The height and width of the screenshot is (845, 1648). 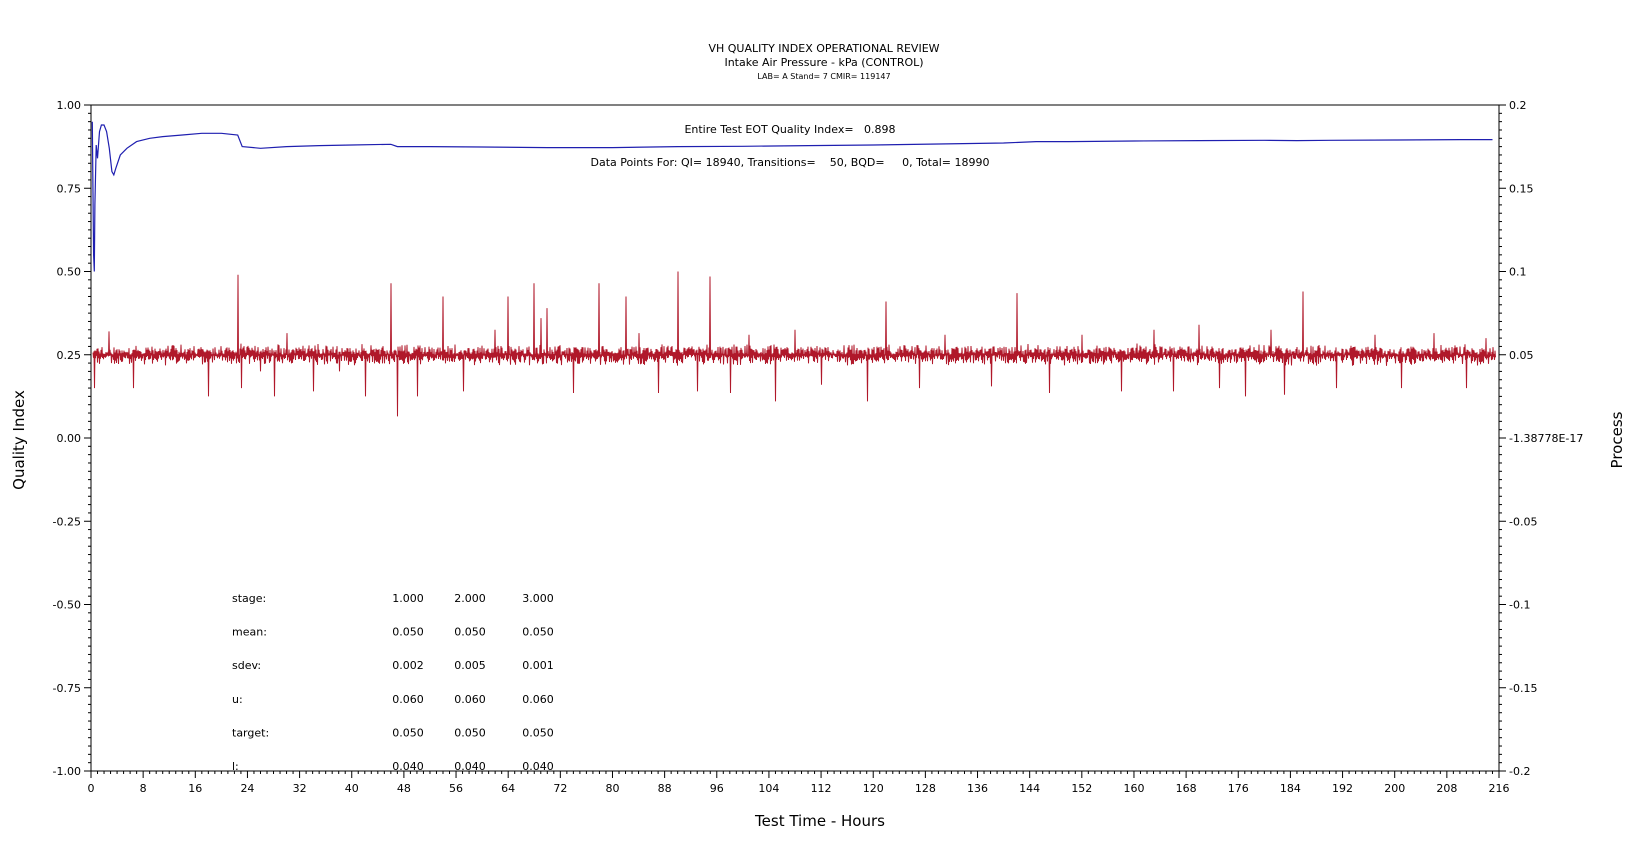 What do you see at coordinates (1029, 788) in the screenshot?
I see `x-tick-label: 144` at bounding box center [1029, 788].